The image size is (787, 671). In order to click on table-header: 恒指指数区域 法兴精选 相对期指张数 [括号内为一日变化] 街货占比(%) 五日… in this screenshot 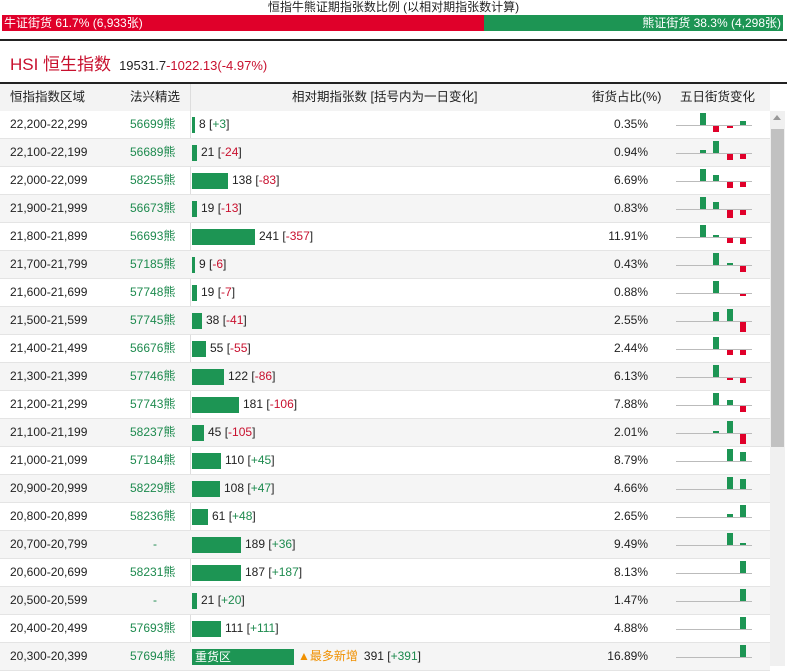, I will do `click(385, 97)`.